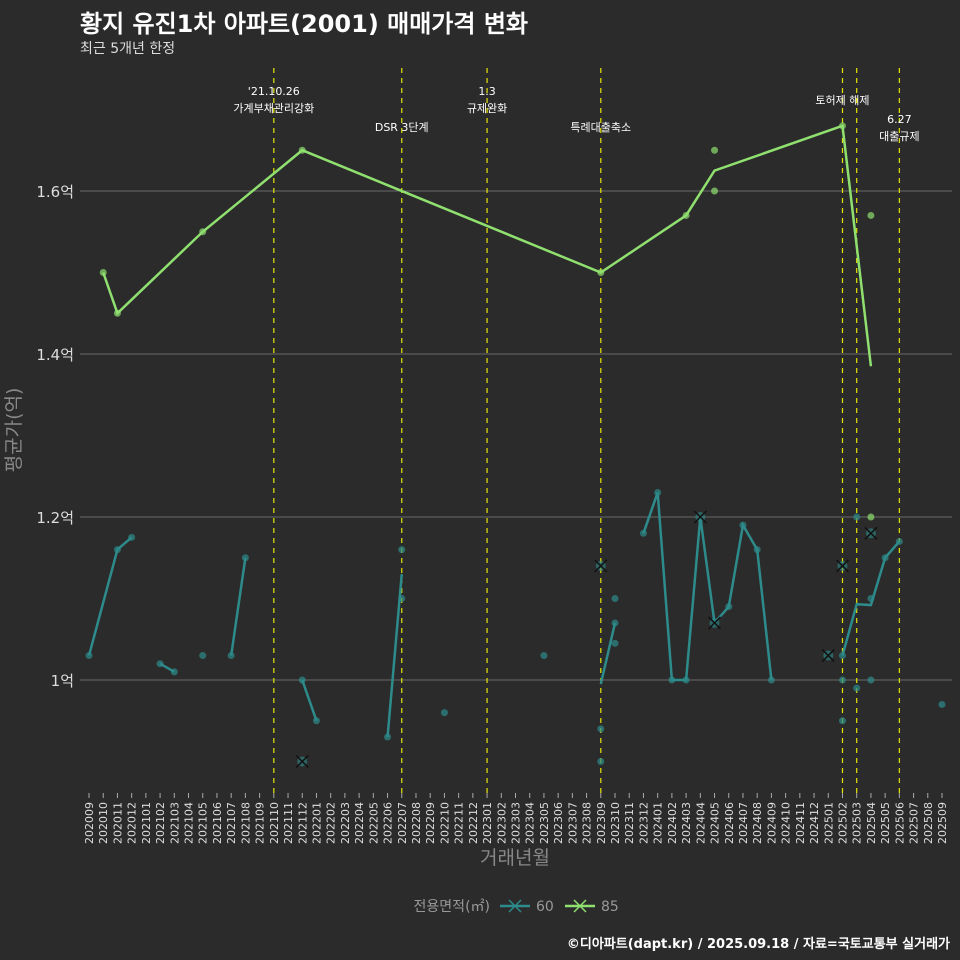  I want to click on event-label: '21.10.26, so click(274, 91).